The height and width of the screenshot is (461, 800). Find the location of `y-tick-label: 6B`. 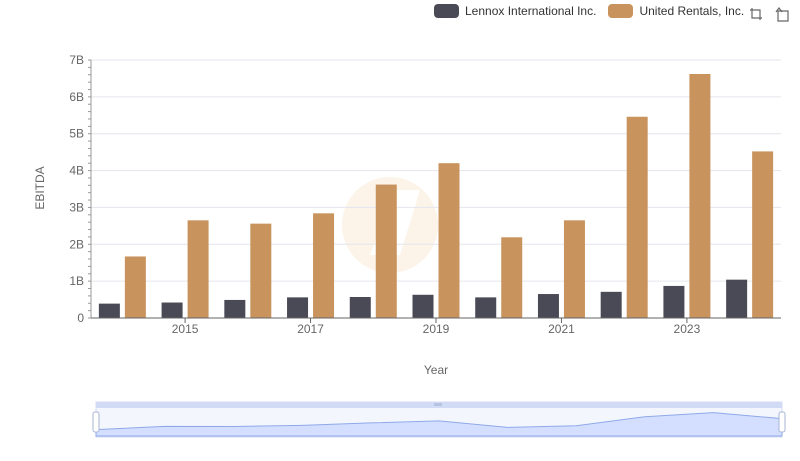

y-tick-label: 6B is located at coordinates (76, 97).